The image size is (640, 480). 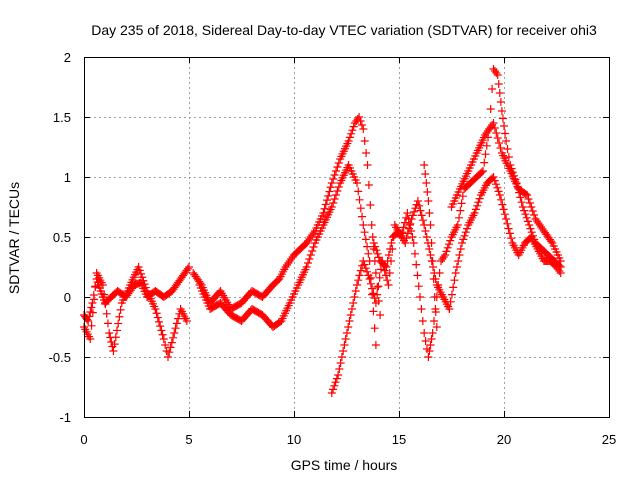 What do you see at coordinates (188, 439) in the screenshot?
I see `x-tick-label: 5` at bounding box center [188, 439].